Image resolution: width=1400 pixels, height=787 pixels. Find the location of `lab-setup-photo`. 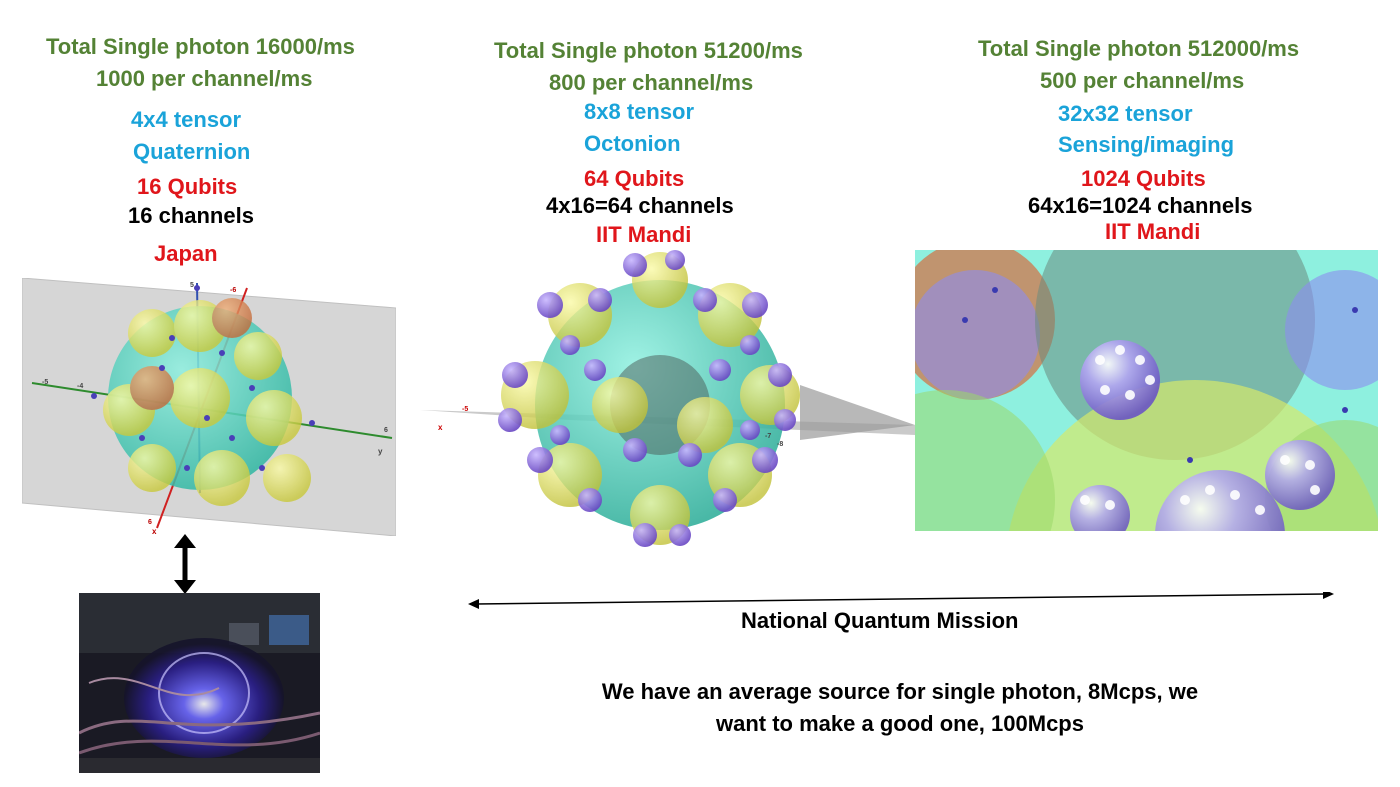

lab-setup-photo is located at coordinates (199, 683).